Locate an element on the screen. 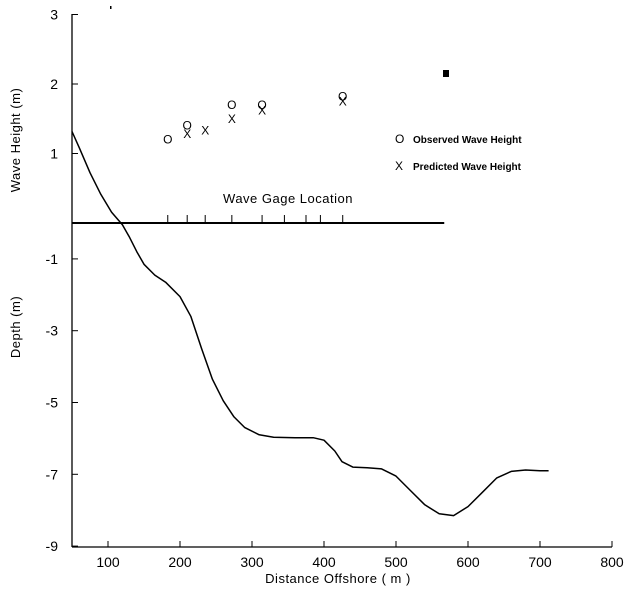  x-axis-title: Distance Offshore ( m ) is located at coordinates (338, 578).